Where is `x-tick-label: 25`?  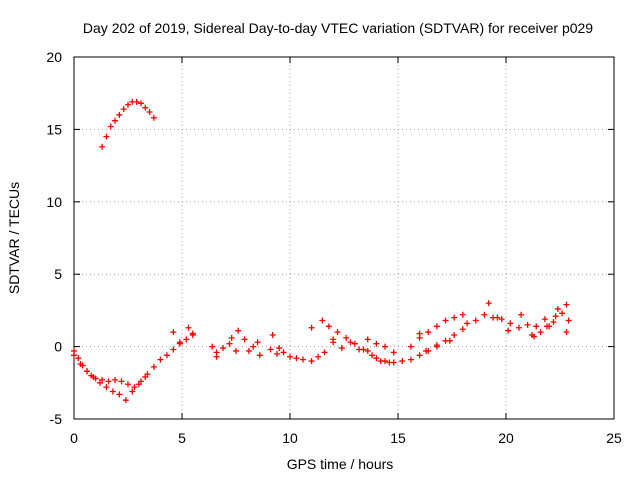
x-tick-label: 25 is located at coordinates (614, 438).